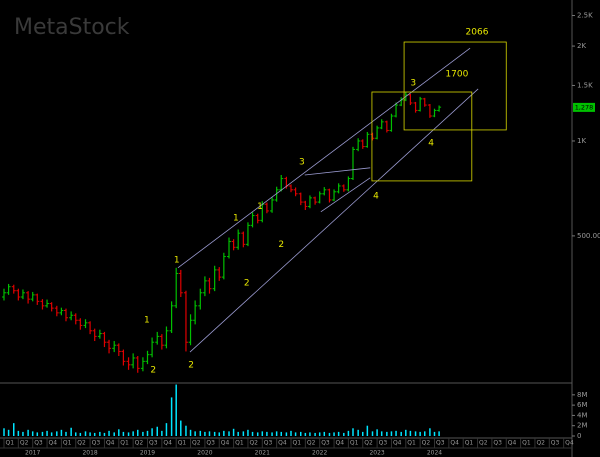 The image size is (600, 457). I want to click on year-label: 2021, so click(262, 453).